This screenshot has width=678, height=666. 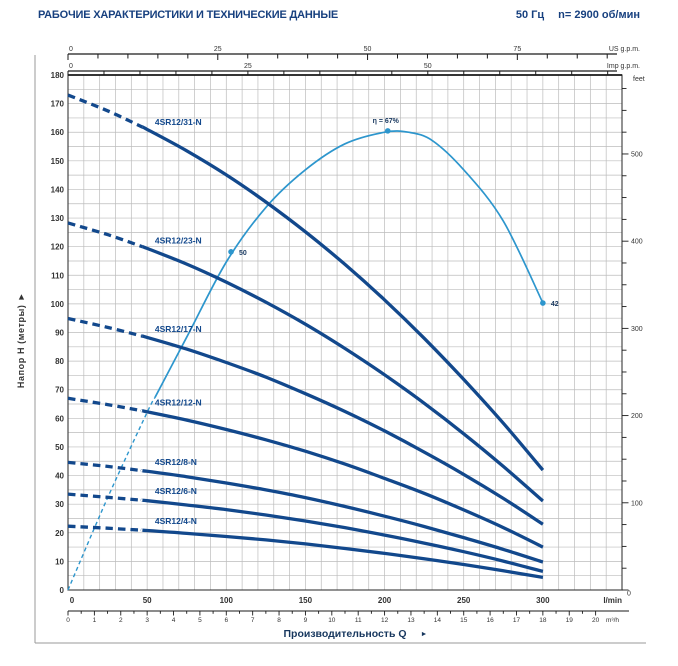 What do you see at coordinates (95, 620) in the screenshot?
I see `axis-tick-label: 1` at bounding box center [95, 620].